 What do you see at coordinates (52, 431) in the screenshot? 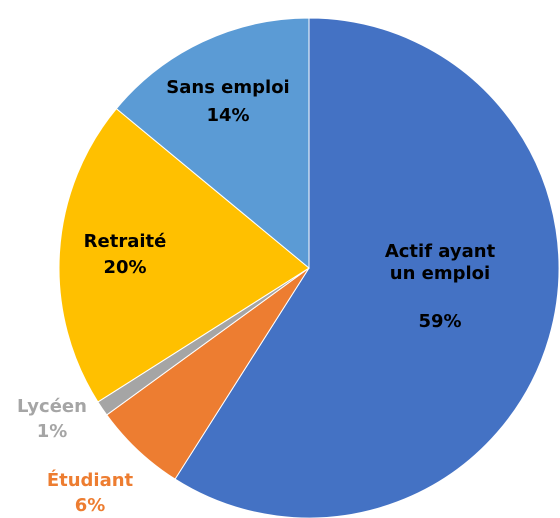
I see `slice-value-label: 1%` at bounding box center [52, 431].